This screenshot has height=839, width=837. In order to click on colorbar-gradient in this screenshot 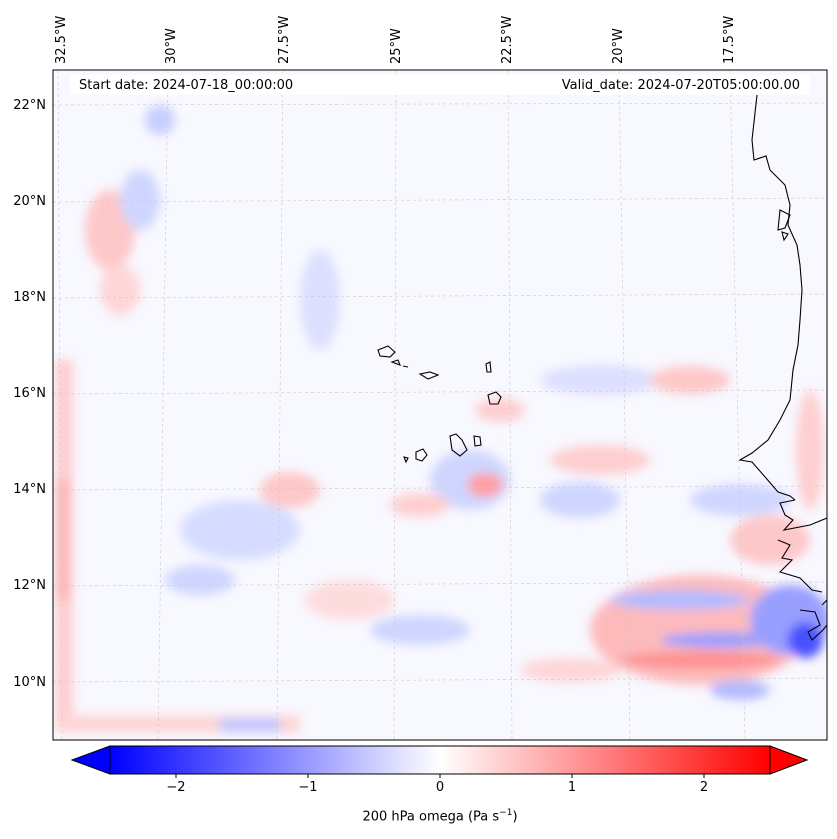, I will do `click(440, 760)`.